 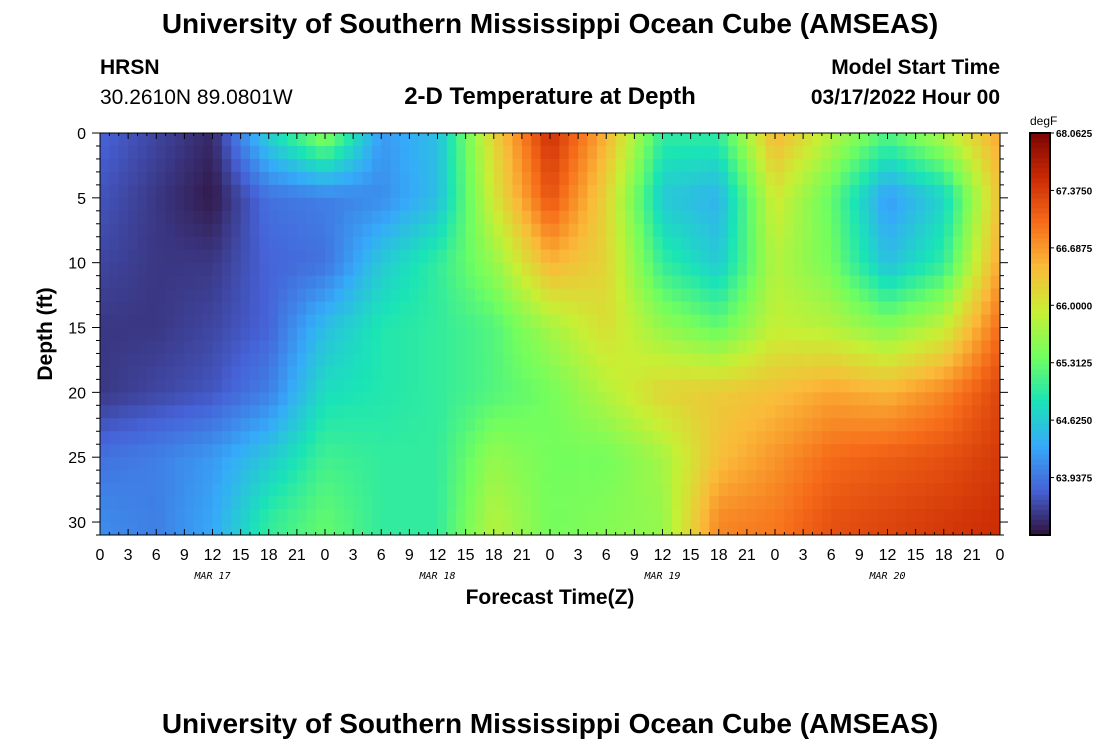 I want to click on x-tick-label: 12, so click(x=213, y=555).